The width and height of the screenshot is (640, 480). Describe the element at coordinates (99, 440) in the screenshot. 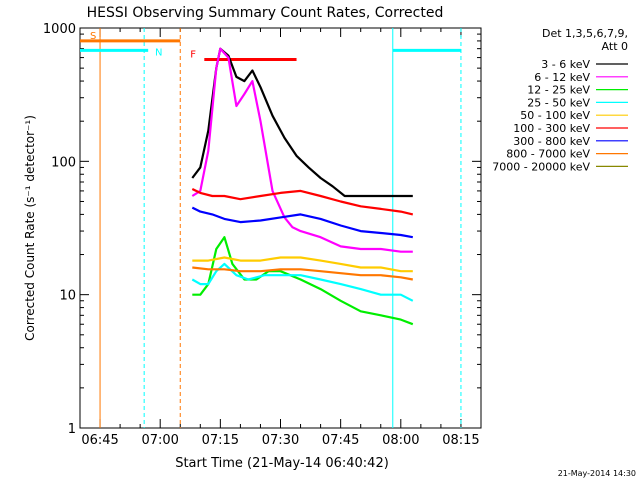

I see `x-tick-label: 06:45` at that location.